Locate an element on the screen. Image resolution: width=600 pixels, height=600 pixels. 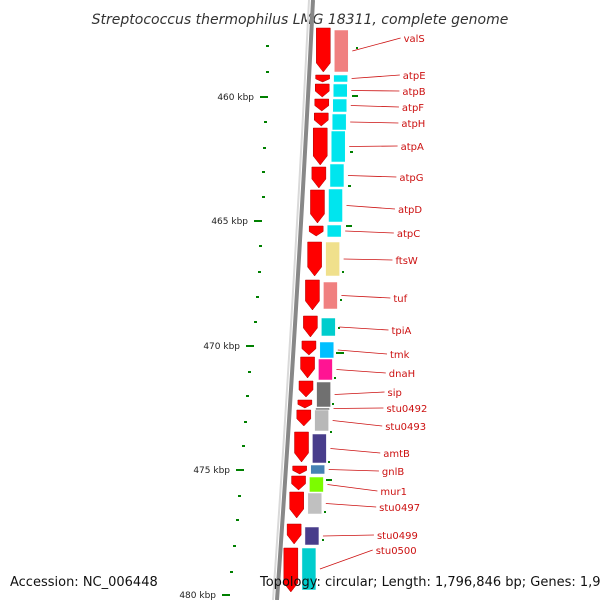
gene-box-tmk is located at coordinates (327, 350).